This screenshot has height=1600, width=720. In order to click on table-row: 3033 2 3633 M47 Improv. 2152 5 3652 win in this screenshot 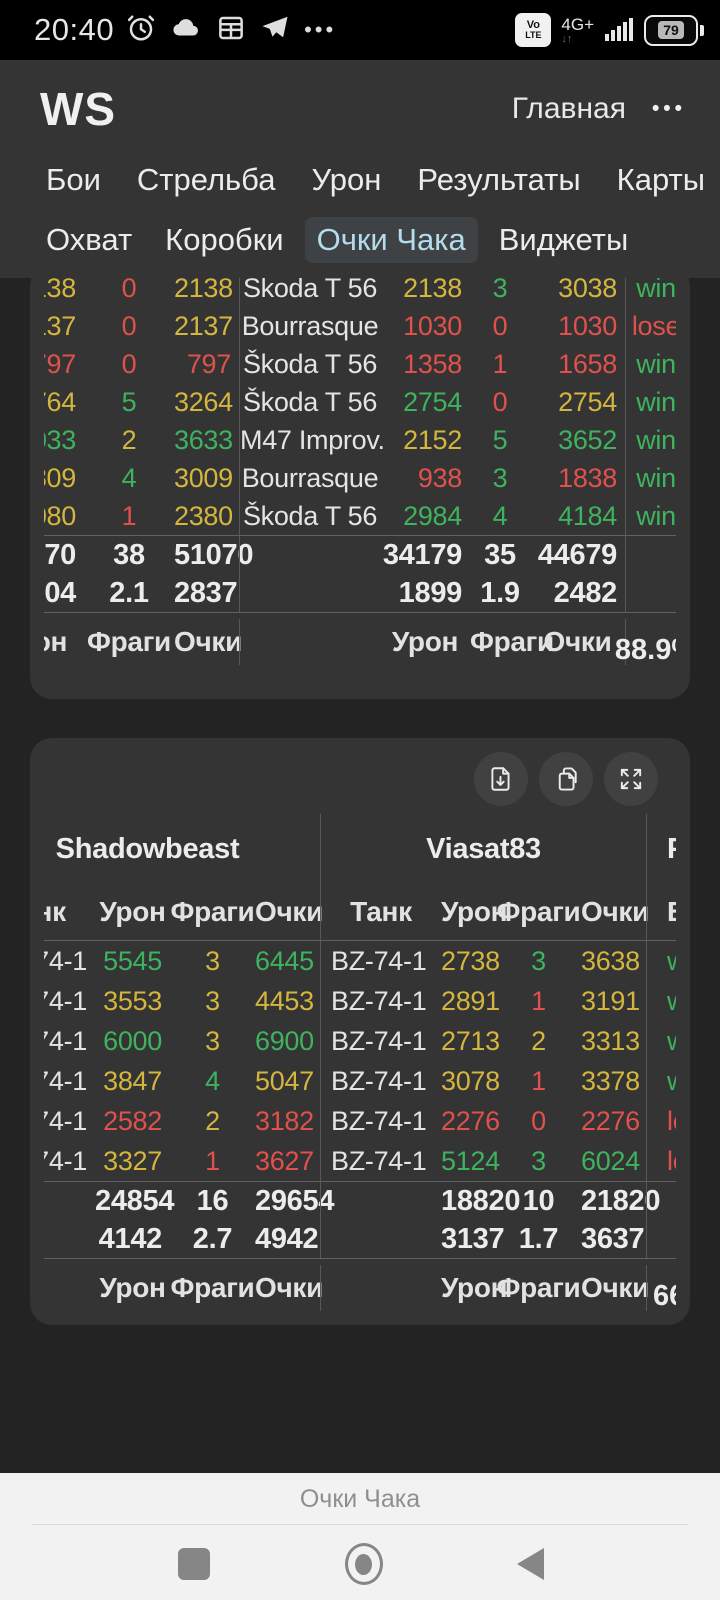, I will do `click(360, 440)`.